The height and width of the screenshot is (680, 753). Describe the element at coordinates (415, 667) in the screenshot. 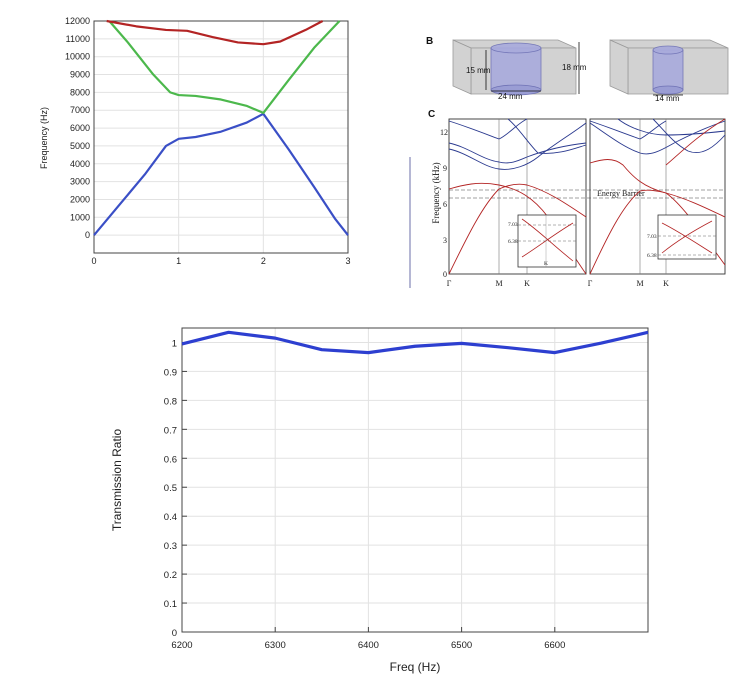

I see `transmission-xlabel: Freq (Hz)` at that location.